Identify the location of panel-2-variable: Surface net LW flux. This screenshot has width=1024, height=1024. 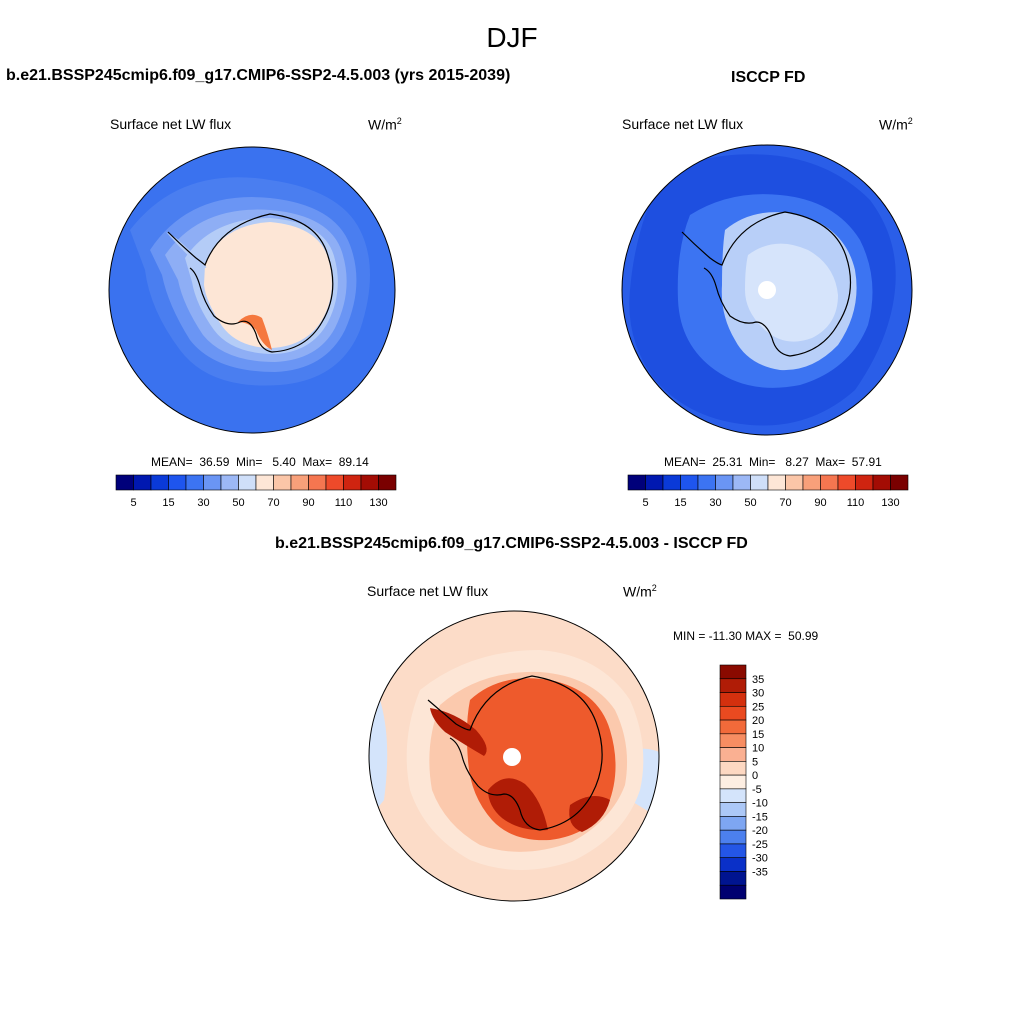
(683, 124).